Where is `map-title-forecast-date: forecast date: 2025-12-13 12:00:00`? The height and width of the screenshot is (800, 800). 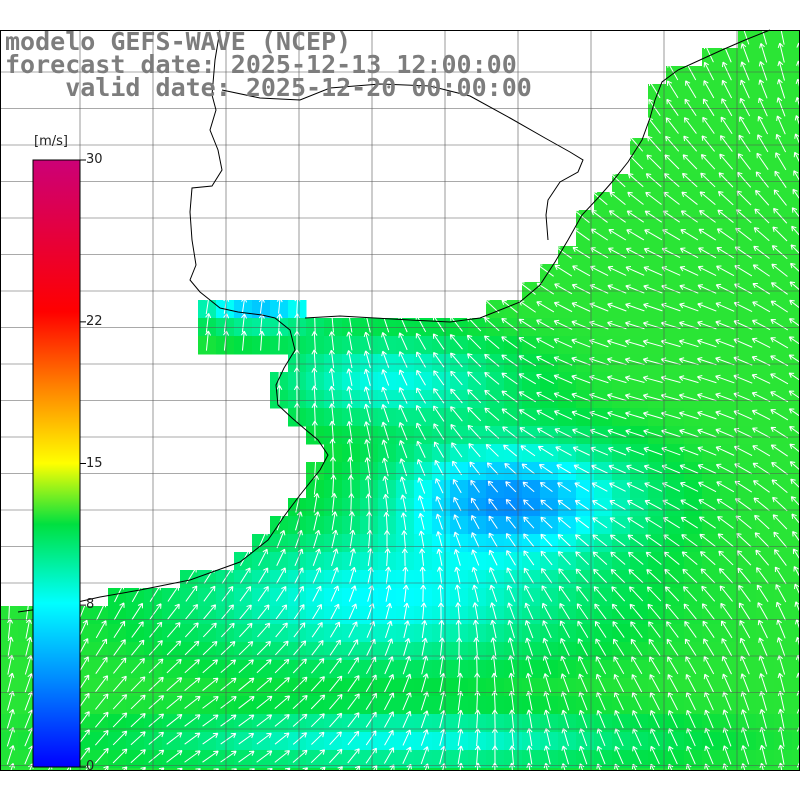
map-title-forecast-date: forecast date: 2025-12-13 12:00:00 is located at coordinates (261, 64).